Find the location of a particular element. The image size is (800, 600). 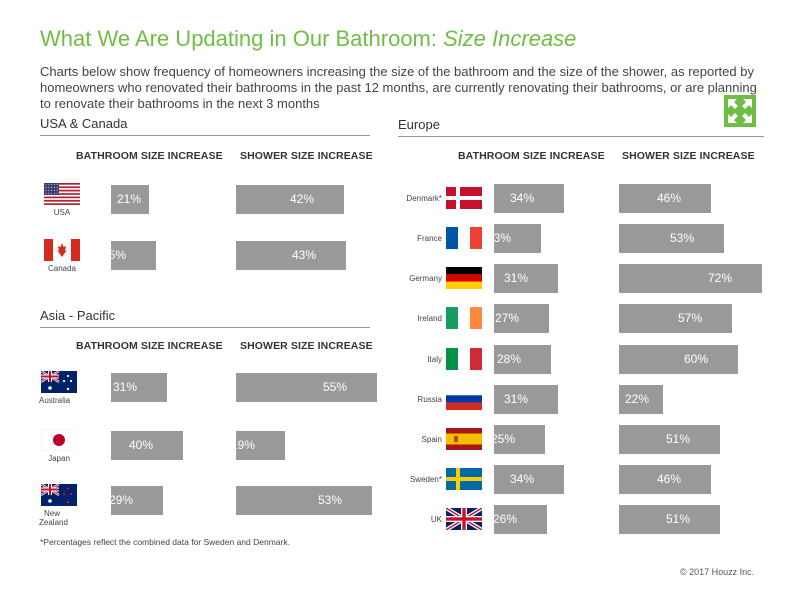

bar-value-label: 72% is located at coordinates (719, 278).